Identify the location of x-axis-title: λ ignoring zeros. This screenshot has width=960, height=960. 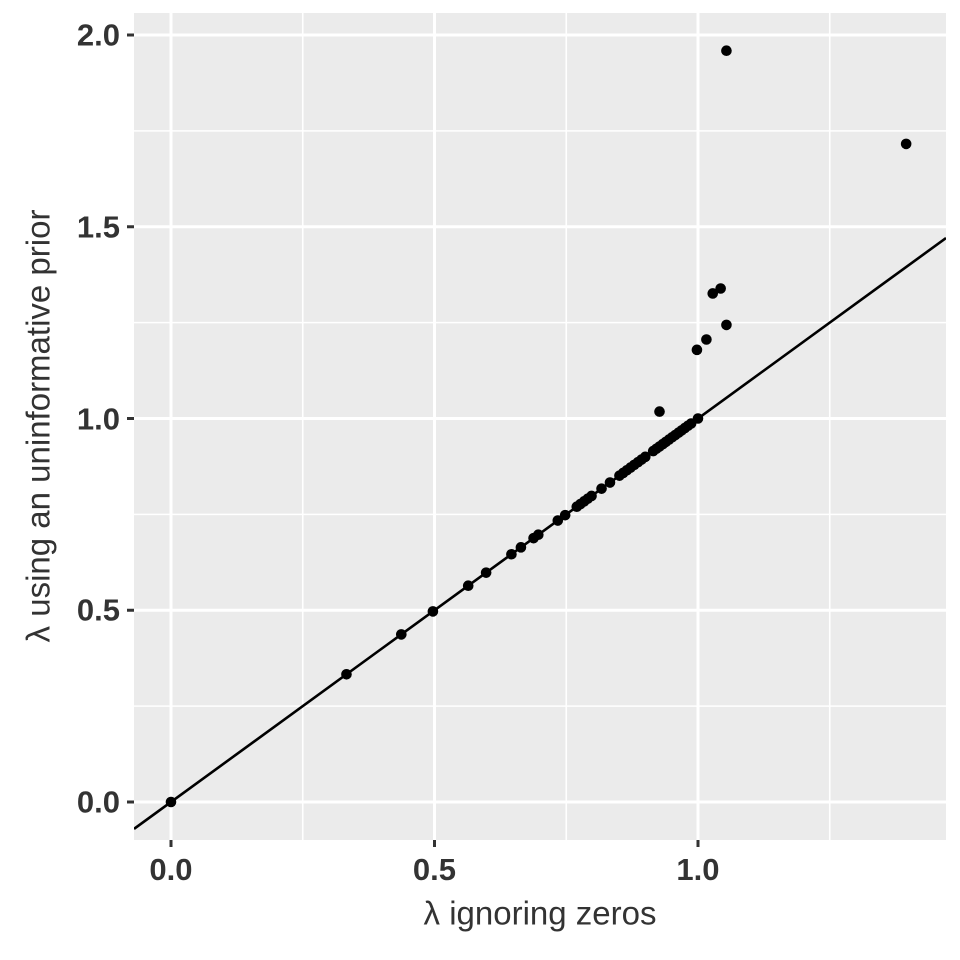
(540, 913).